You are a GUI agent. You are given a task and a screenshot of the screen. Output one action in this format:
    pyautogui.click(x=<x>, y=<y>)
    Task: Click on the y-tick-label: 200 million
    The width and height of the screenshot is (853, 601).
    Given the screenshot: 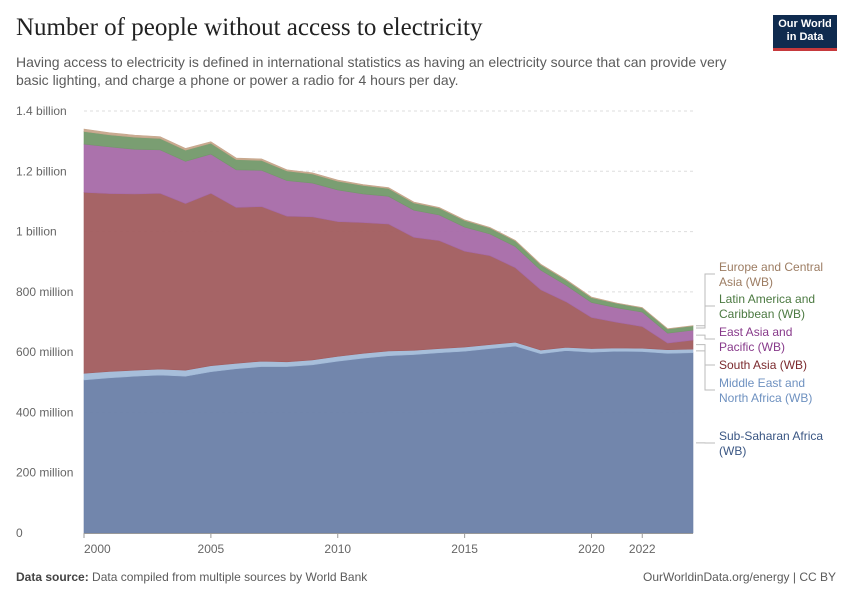 What is the action you would take?
    pyautogui.click(x=44, y=473)
    